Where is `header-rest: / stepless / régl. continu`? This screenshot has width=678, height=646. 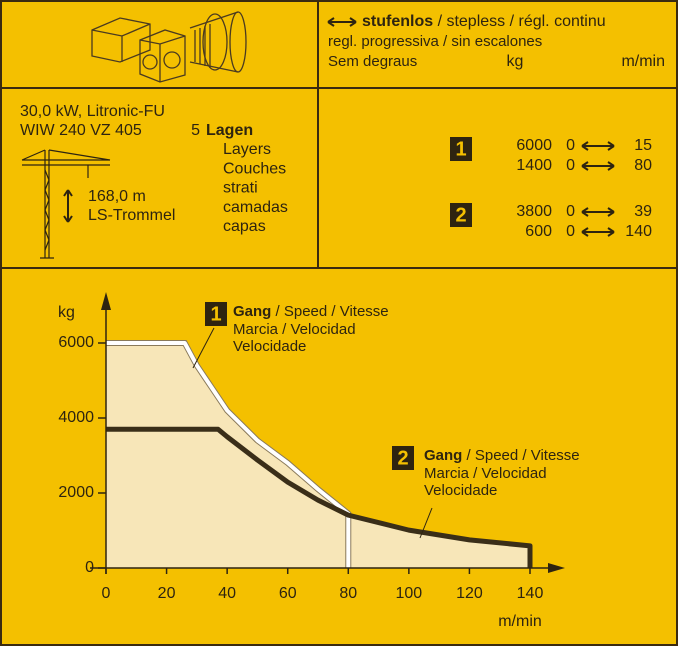 header-rest: / stepless / régl. continu is located at coordinates (519, 21).